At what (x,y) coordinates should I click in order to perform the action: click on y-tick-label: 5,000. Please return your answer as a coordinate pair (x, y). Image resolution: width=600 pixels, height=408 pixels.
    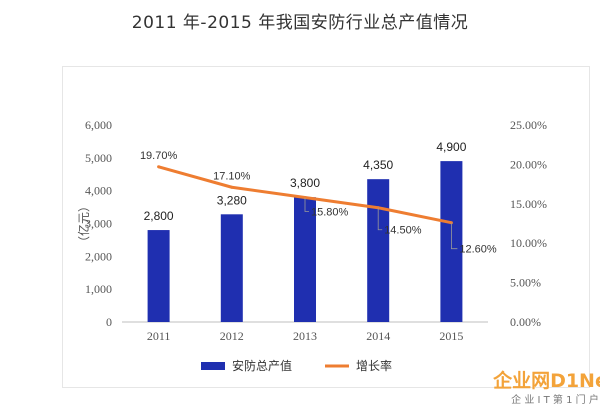
    Looking at the image, I should click on (98, 158).